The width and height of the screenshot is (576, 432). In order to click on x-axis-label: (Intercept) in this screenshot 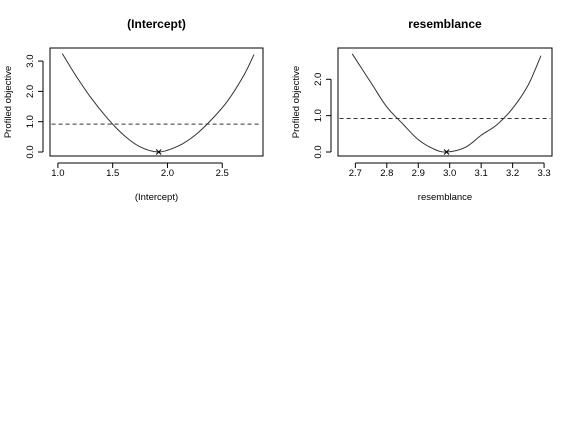, I will do `click(156, 197)`.